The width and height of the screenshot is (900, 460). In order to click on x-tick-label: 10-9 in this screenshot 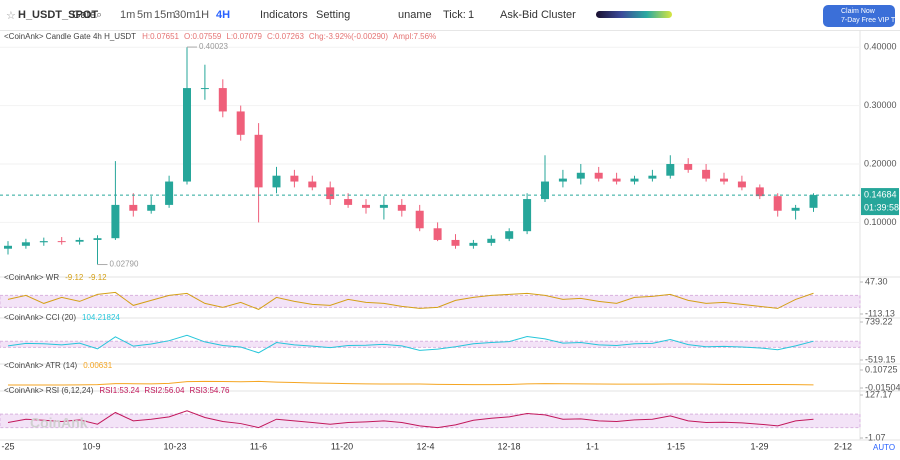, I will do `click(91, 446)`.